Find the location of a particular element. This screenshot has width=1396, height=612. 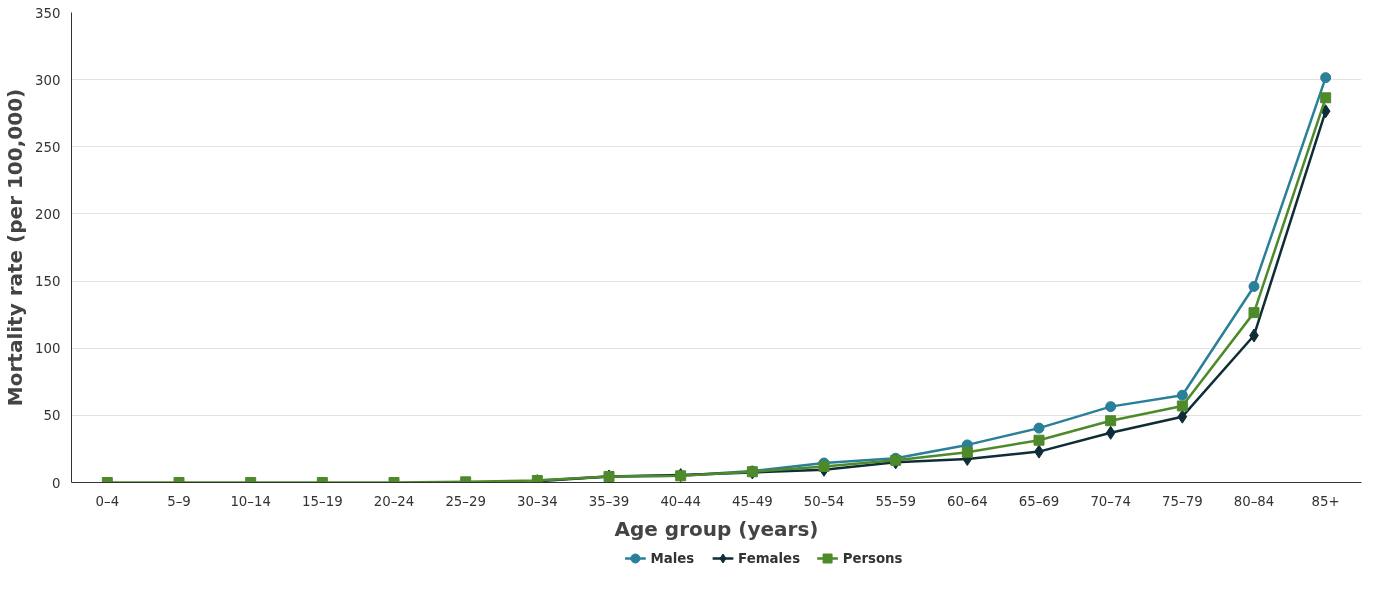

x-tick-label: 55–59 is located at coordinates (895, 501).